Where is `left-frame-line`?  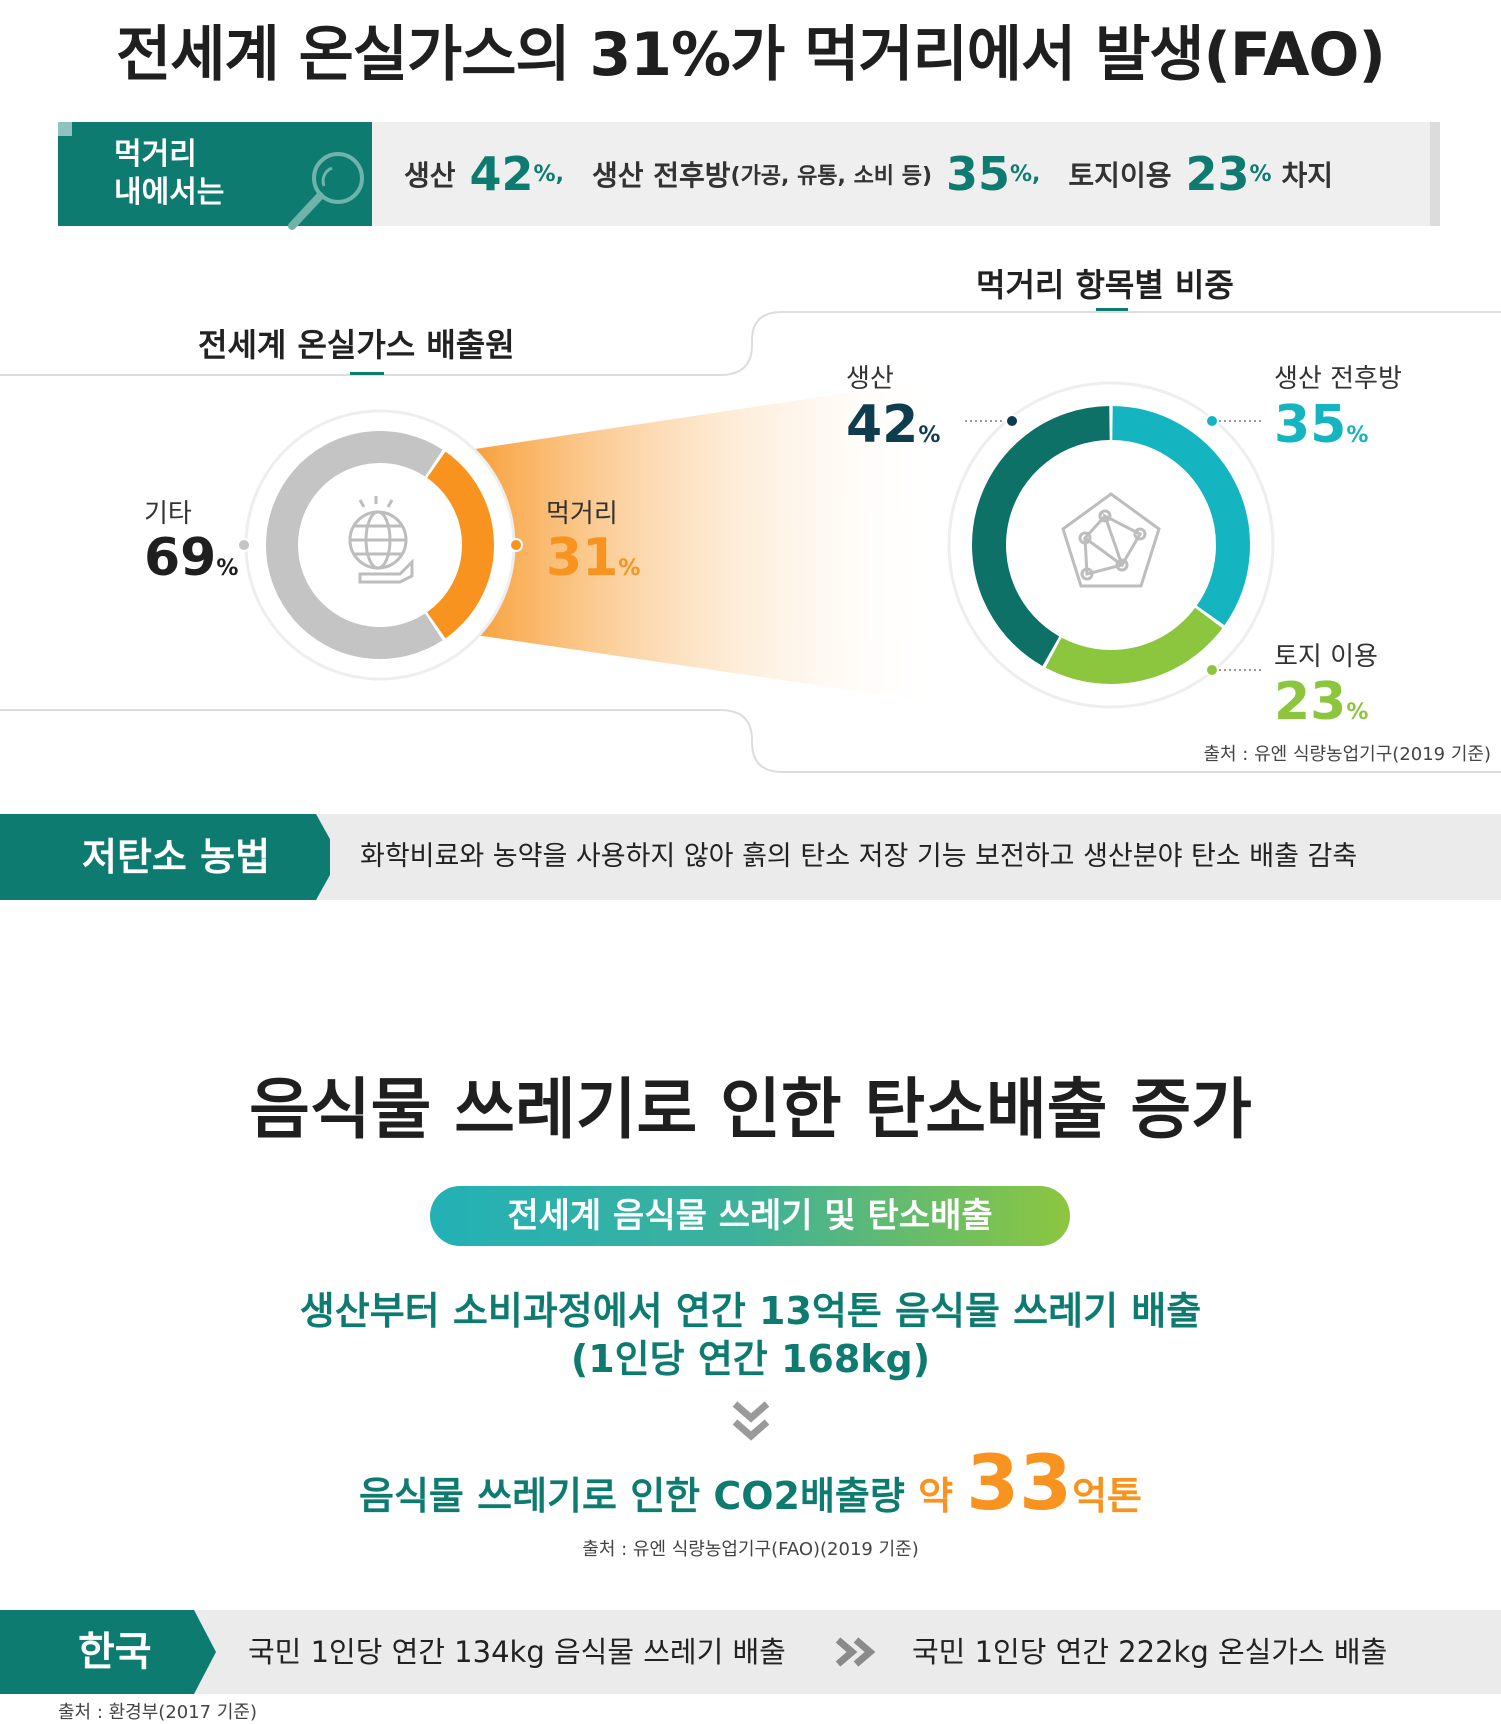 left-frame-line is located at coordinates (750, 343).